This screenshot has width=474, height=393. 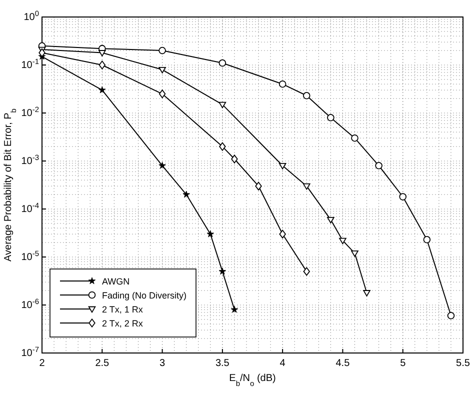 I want to click on x-tick-label: 3, so click(x=163, y=363).